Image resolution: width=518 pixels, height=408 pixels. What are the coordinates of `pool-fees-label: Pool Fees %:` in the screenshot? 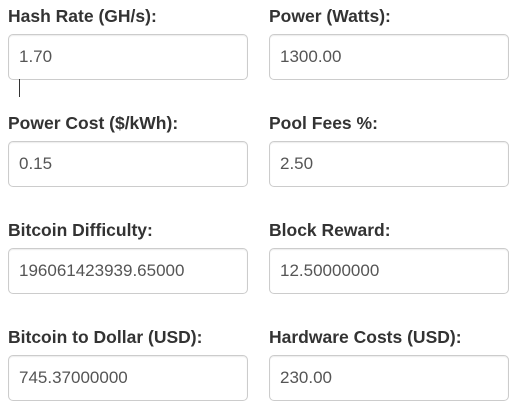 It's located at (323, 123).